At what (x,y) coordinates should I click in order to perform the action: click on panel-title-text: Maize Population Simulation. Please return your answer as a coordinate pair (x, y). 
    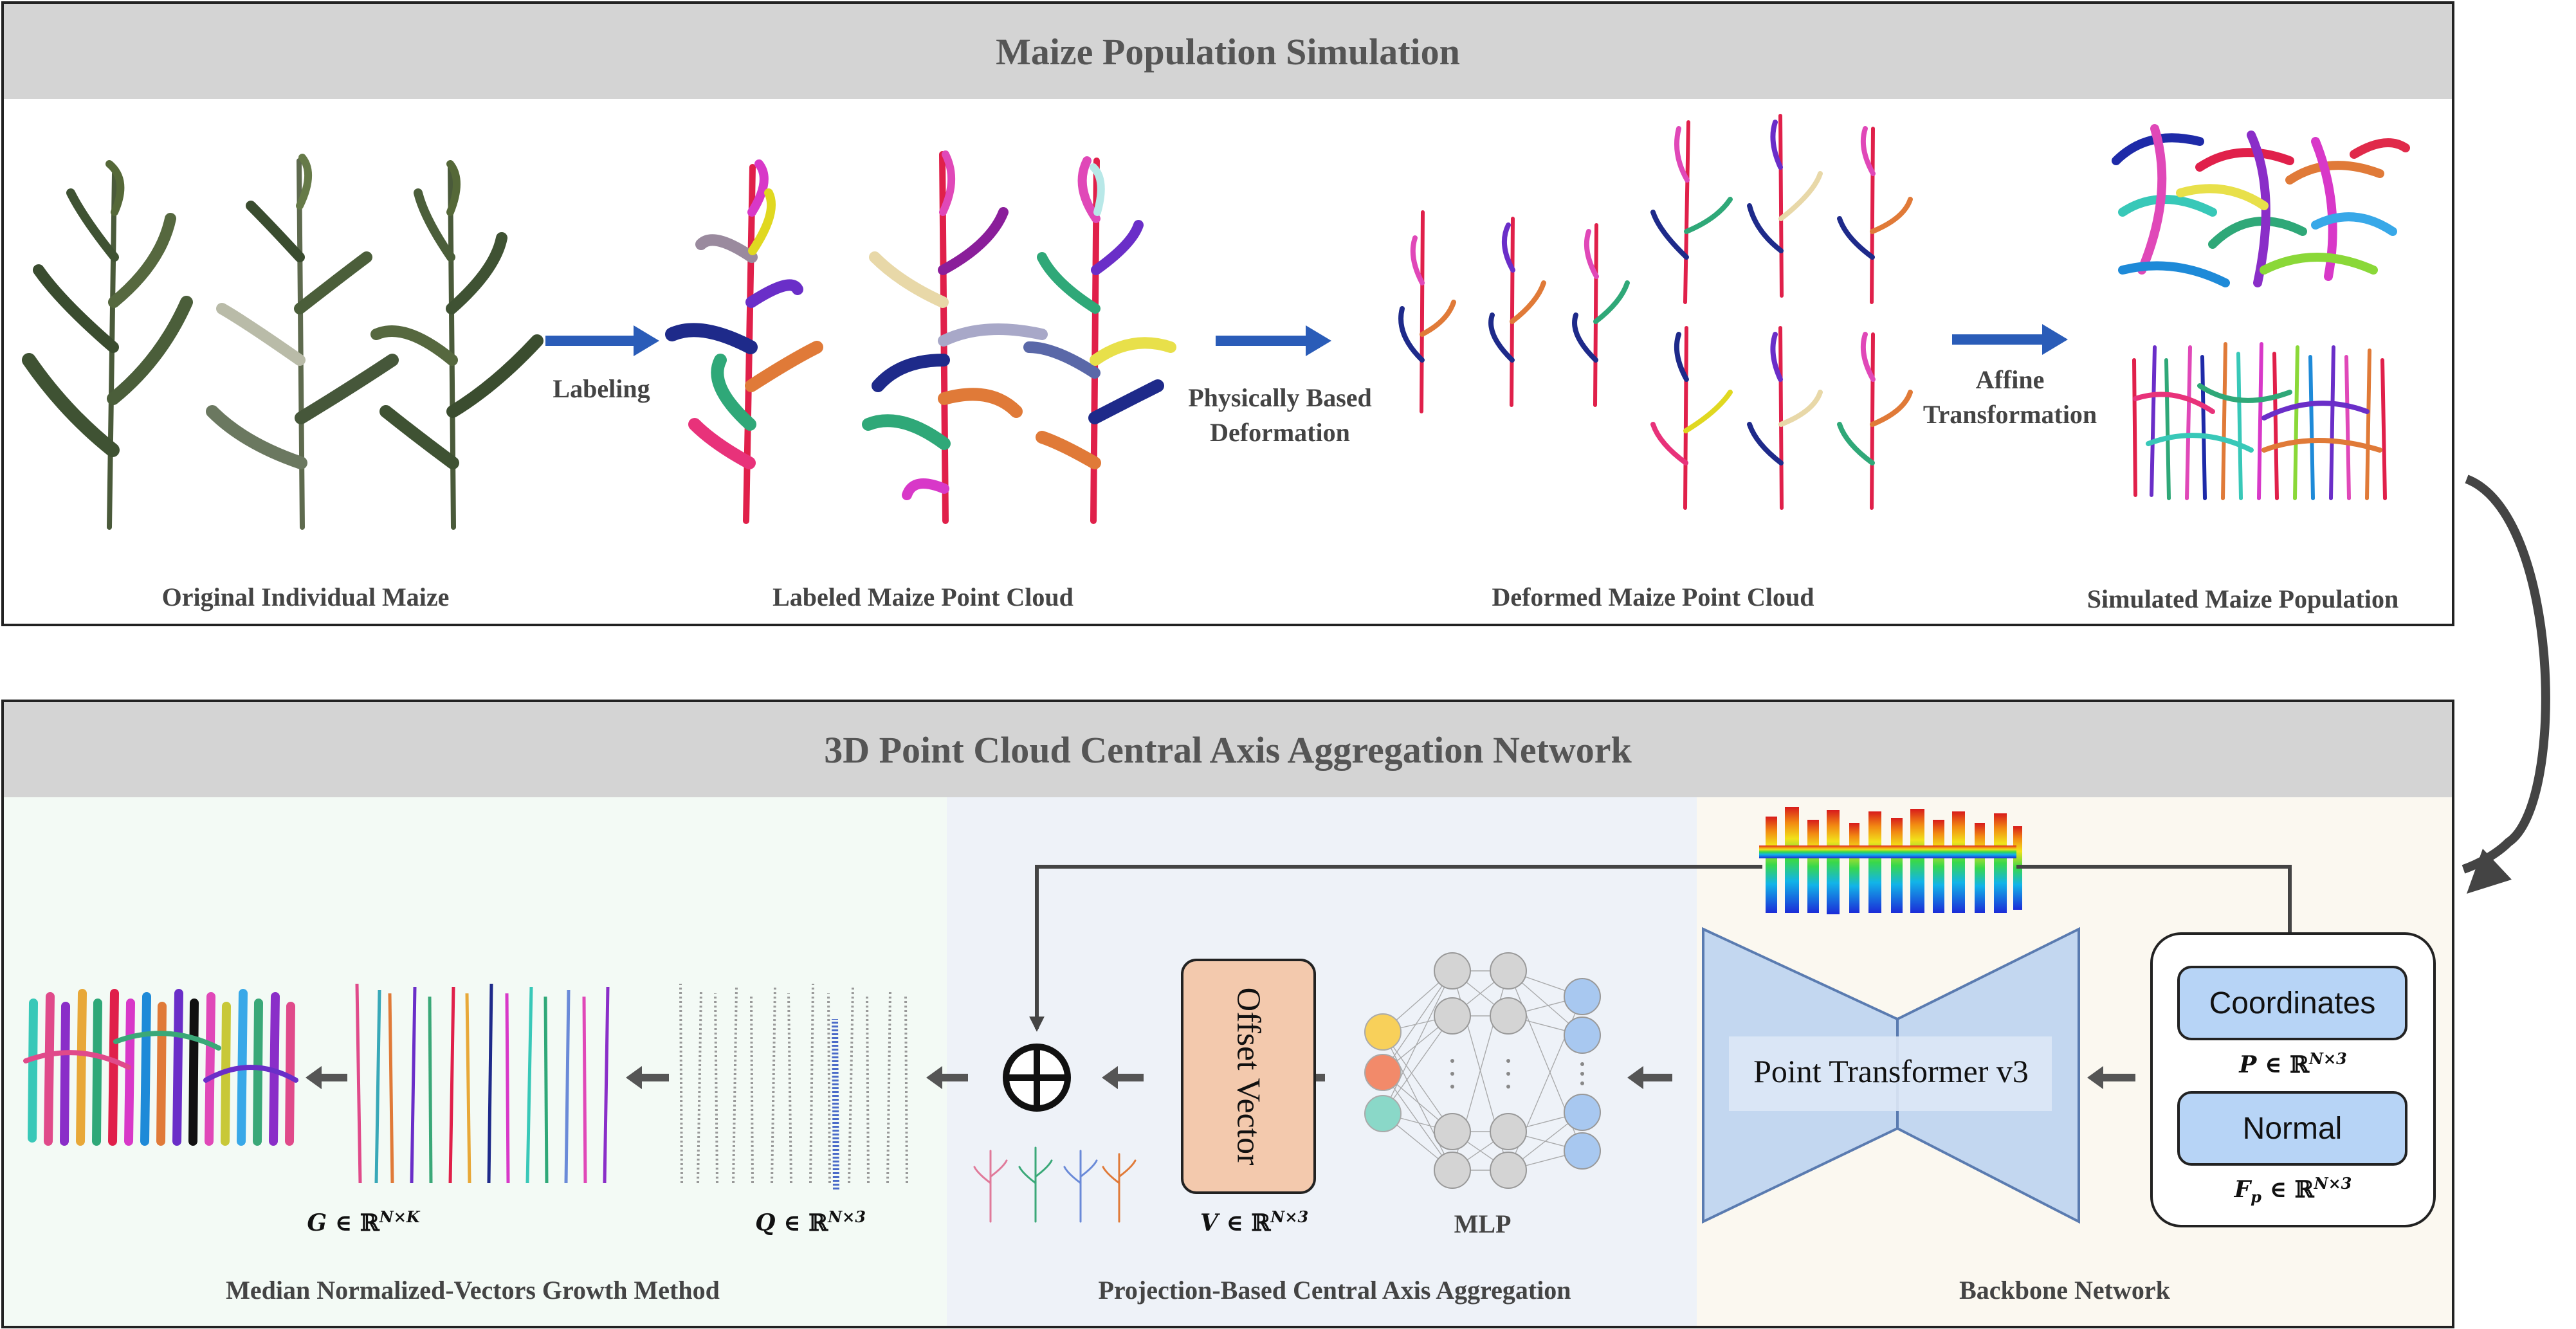
    Looking at the image, I should click on (1228, 51).